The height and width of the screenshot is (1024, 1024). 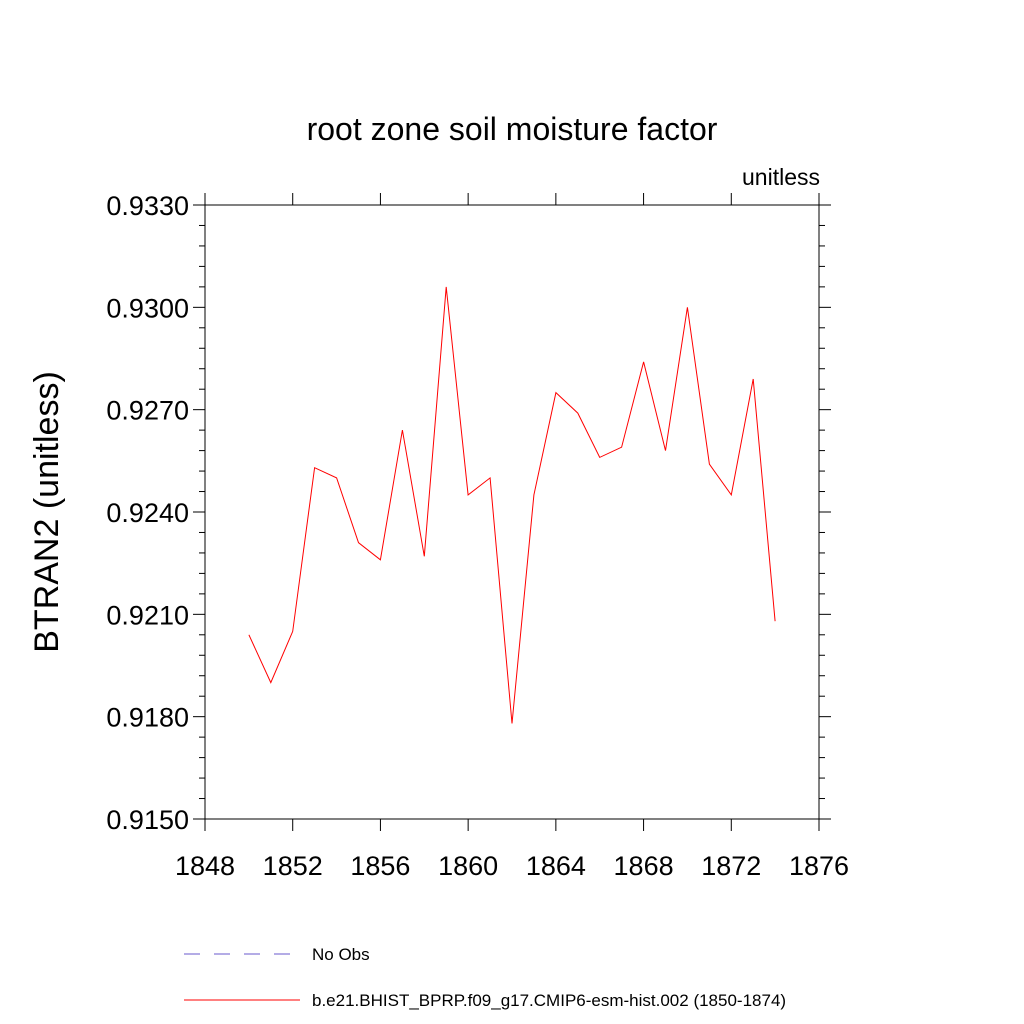 I want to click on x-tick-label: 1860, so click(x=468, y=866).